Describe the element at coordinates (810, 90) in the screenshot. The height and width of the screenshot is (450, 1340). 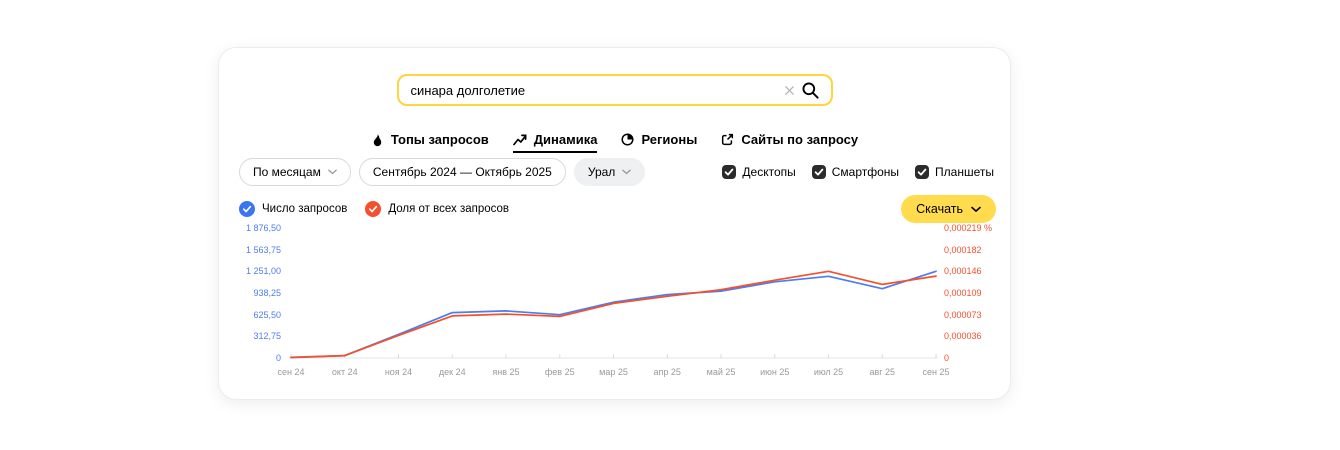
I see `search-icon` at that location.